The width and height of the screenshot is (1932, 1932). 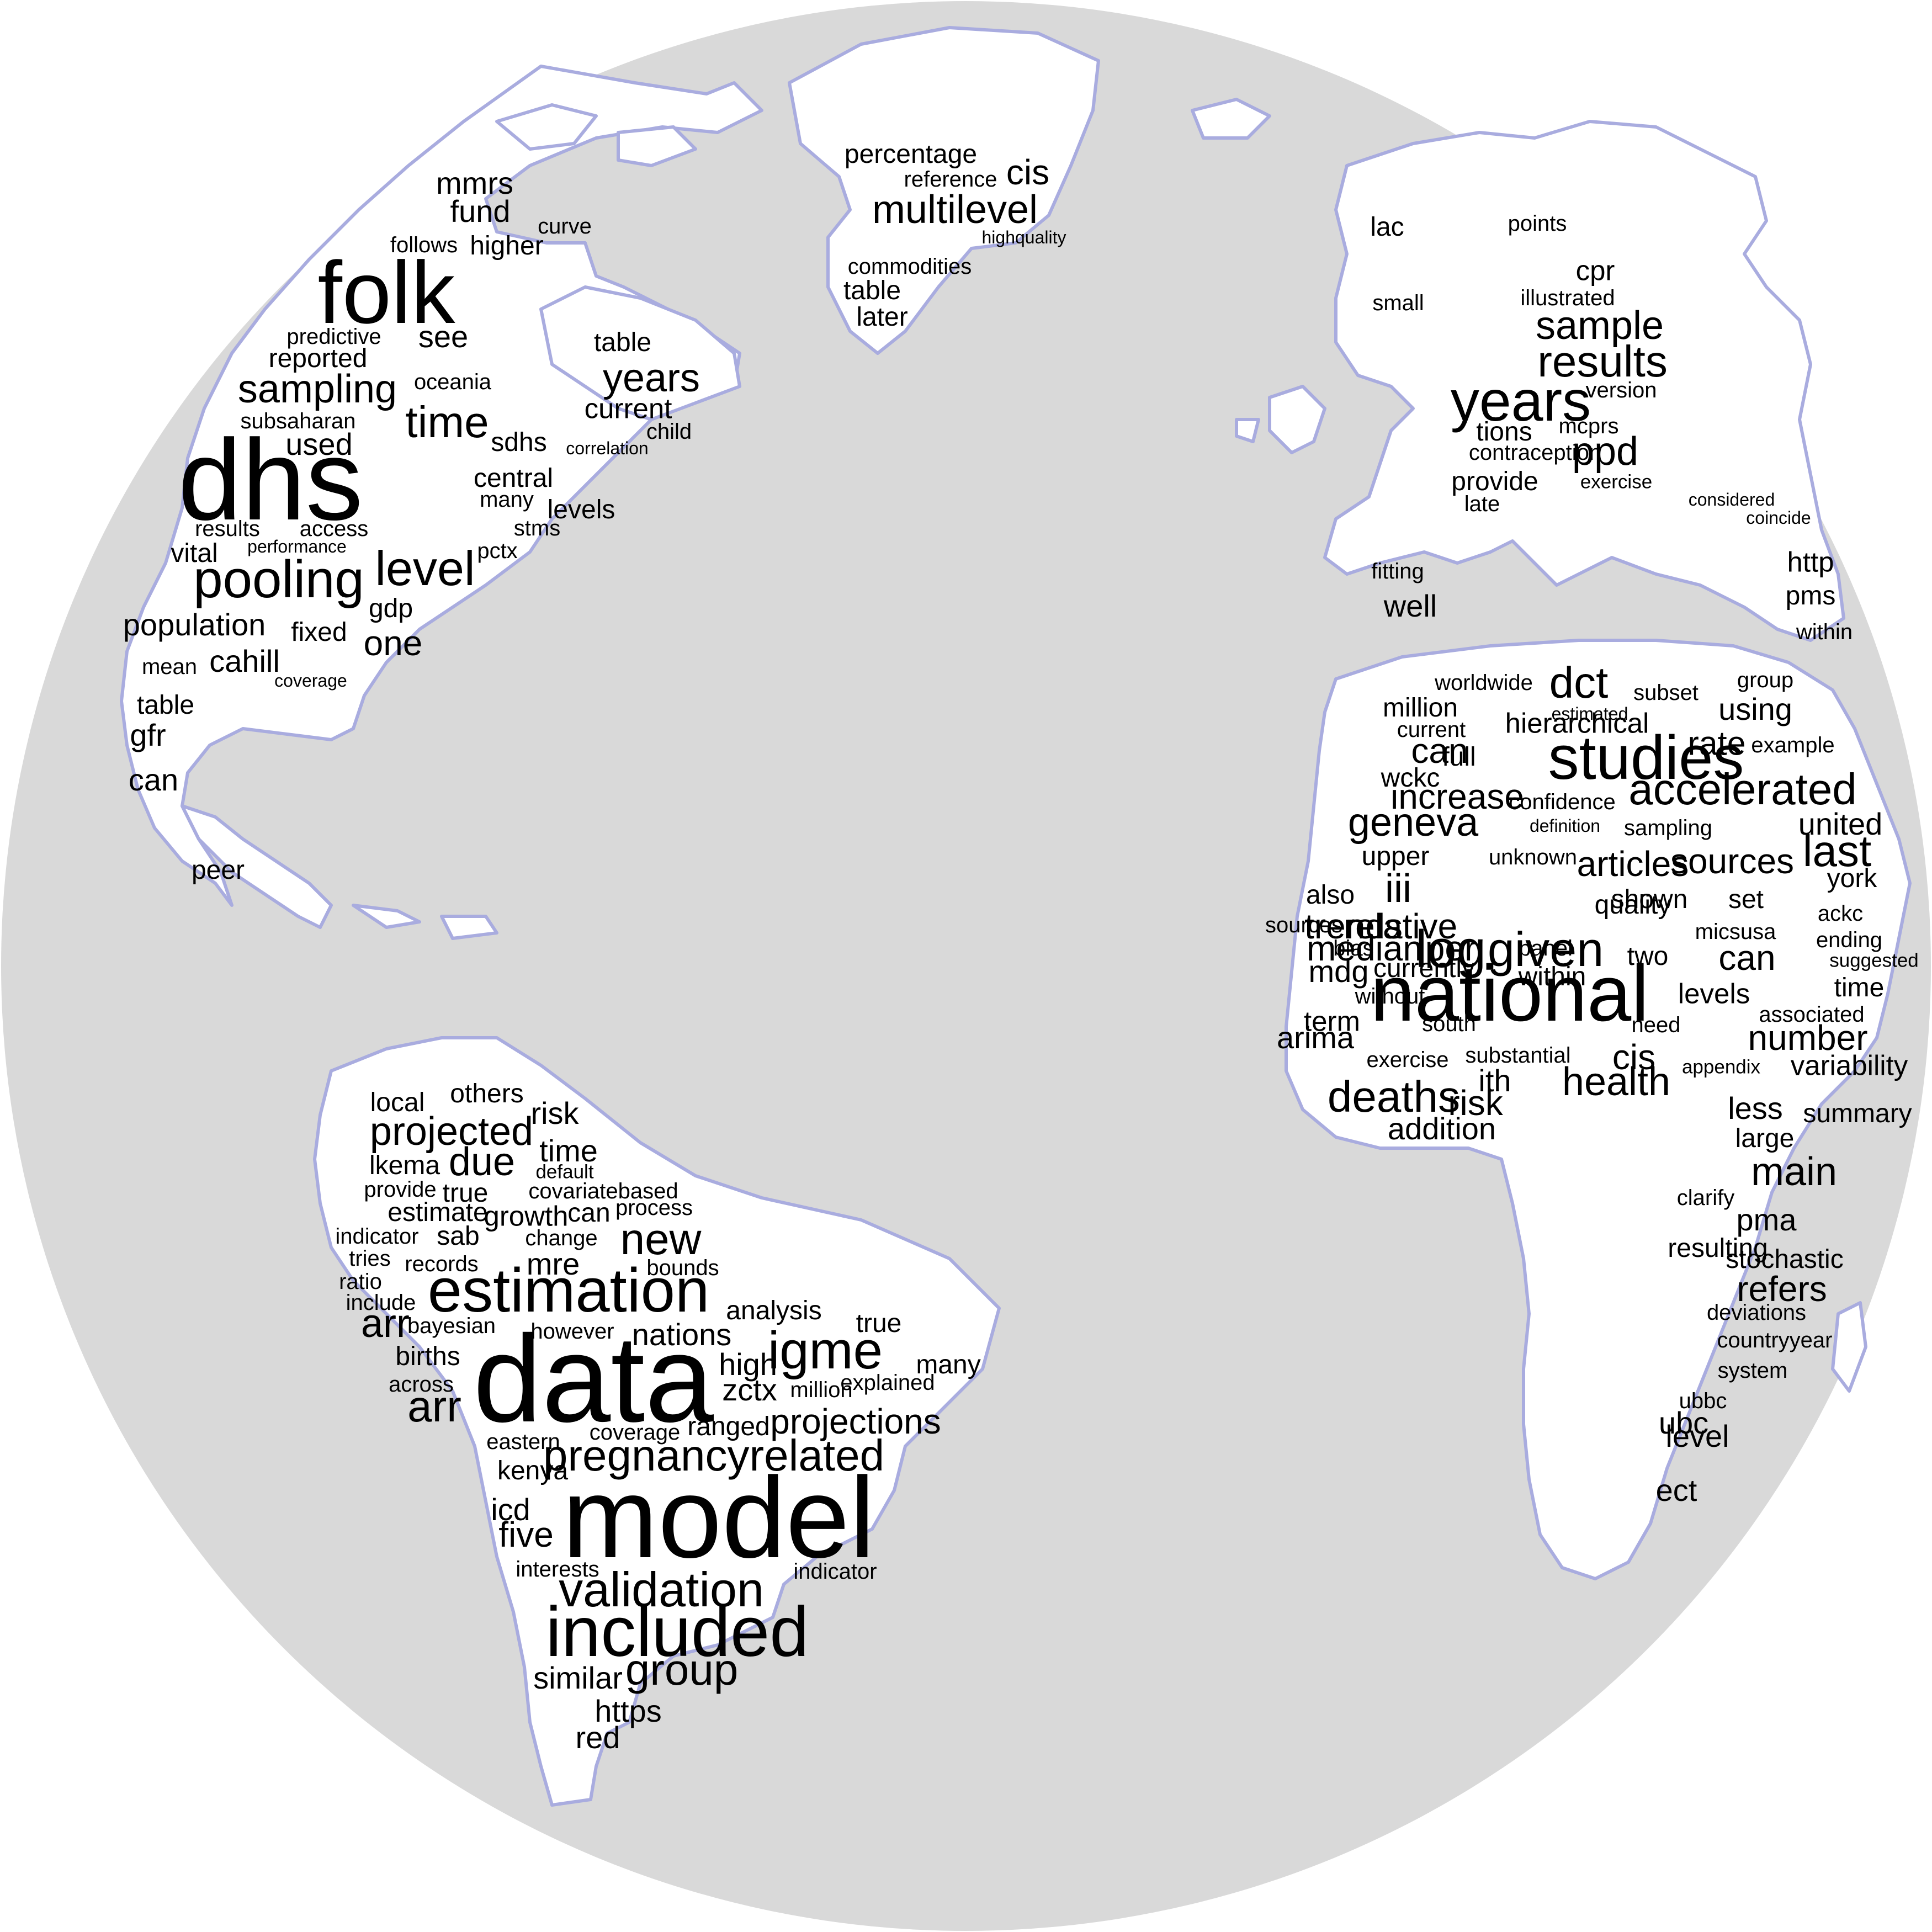 What do you see at coordinates (507, 500) in the screenshot?
I see `word-north-america-24: many` at bounding box center [507, 500].